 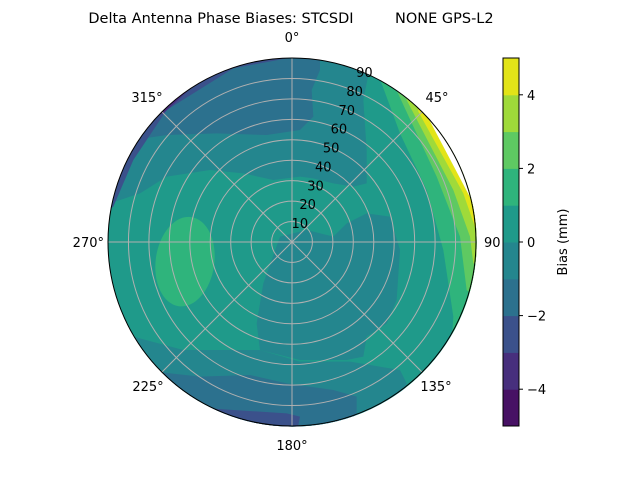 I want to click on radial-label: 30, so click(x=315, y=186).